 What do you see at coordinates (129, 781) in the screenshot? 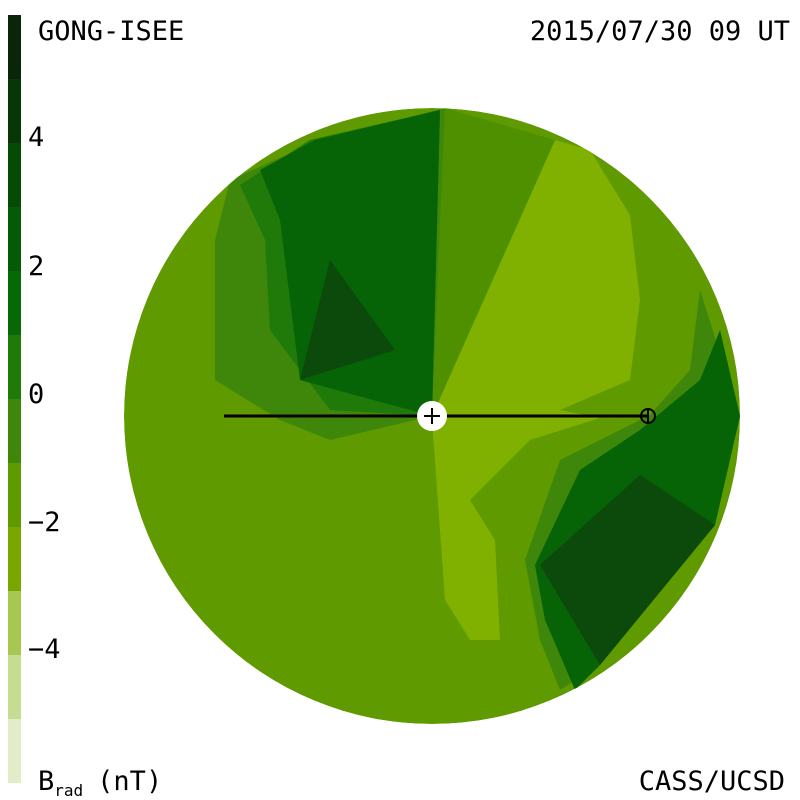
I see `quantity-unit: (nT)` at bounding box center [129, 781].